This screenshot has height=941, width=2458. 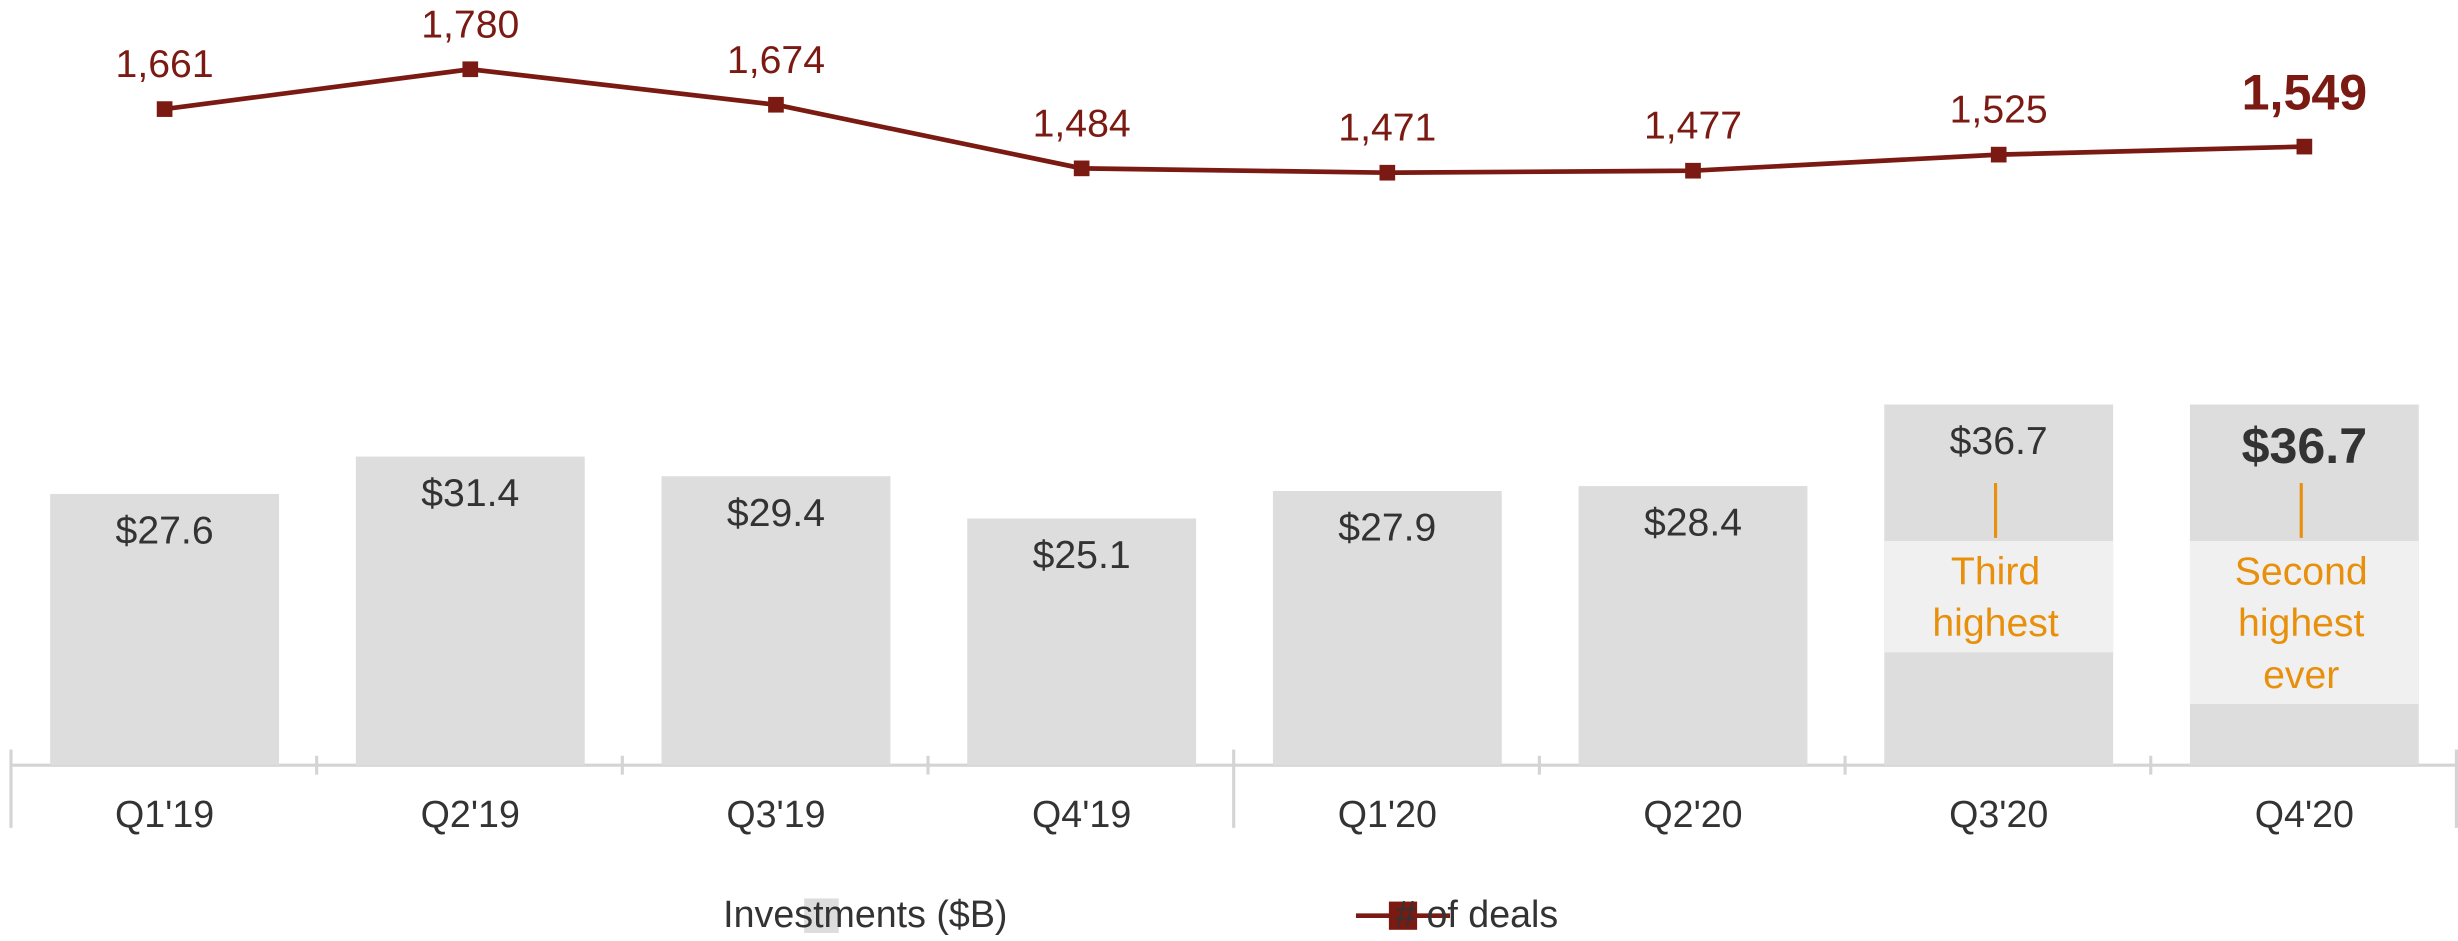 What do you see at coordinates (165, 64) in the screenshot?
I see `line-value-label: 1,661` at bounding box center [165, 64].